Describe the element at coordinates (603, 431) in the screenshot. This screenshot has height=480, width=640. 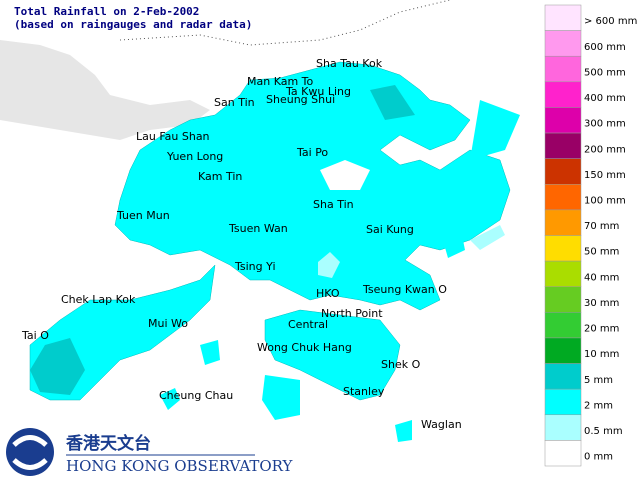
I see `legend-label: 0.5 mm` at that location.